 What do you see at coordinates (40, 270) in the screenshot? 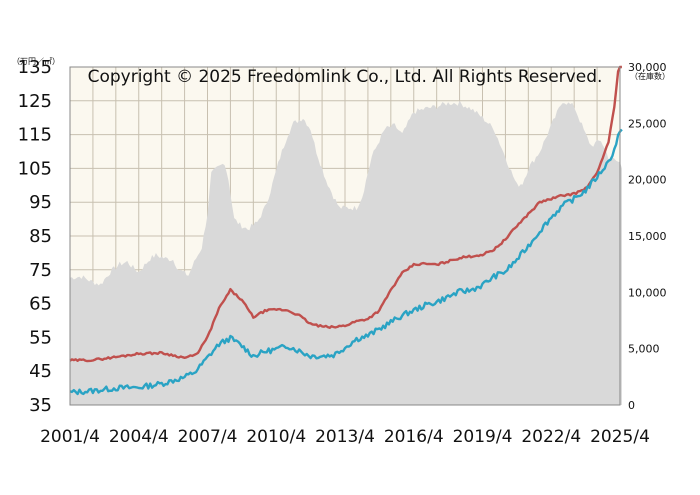
I see `y-left-tick-label: 75` at bounding box center [40, 270].